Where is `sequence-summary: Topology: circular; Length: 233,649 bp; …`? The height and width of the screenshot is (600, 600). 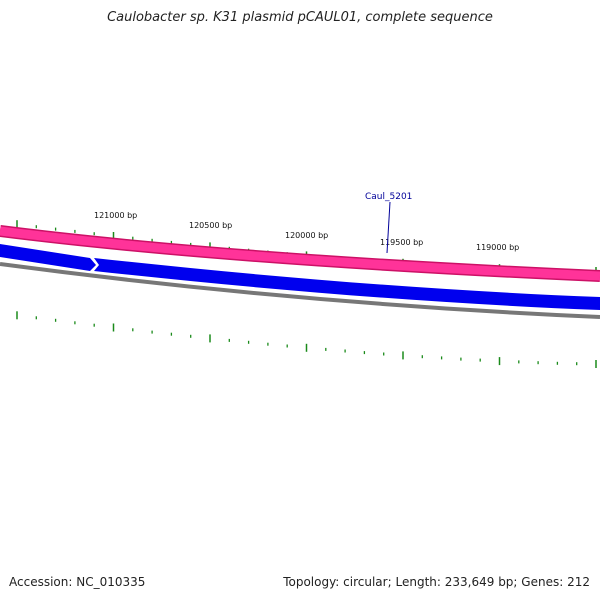 sequence-summary: Topology: circular; Length: 233,649 bp; … is located at coordinates (436, 582).